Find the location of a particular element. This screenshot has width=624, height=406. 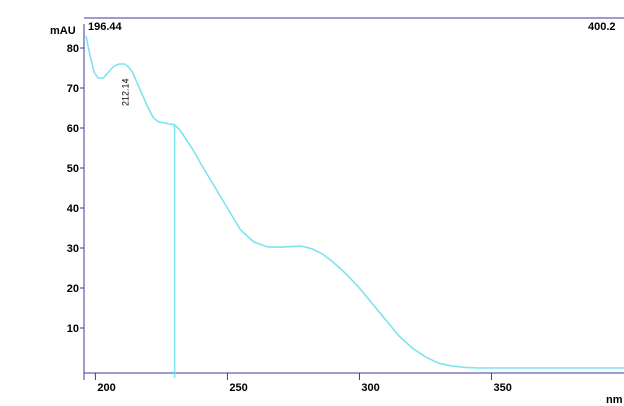

y-tick-label: 60 is located at coordinates (73, 129).